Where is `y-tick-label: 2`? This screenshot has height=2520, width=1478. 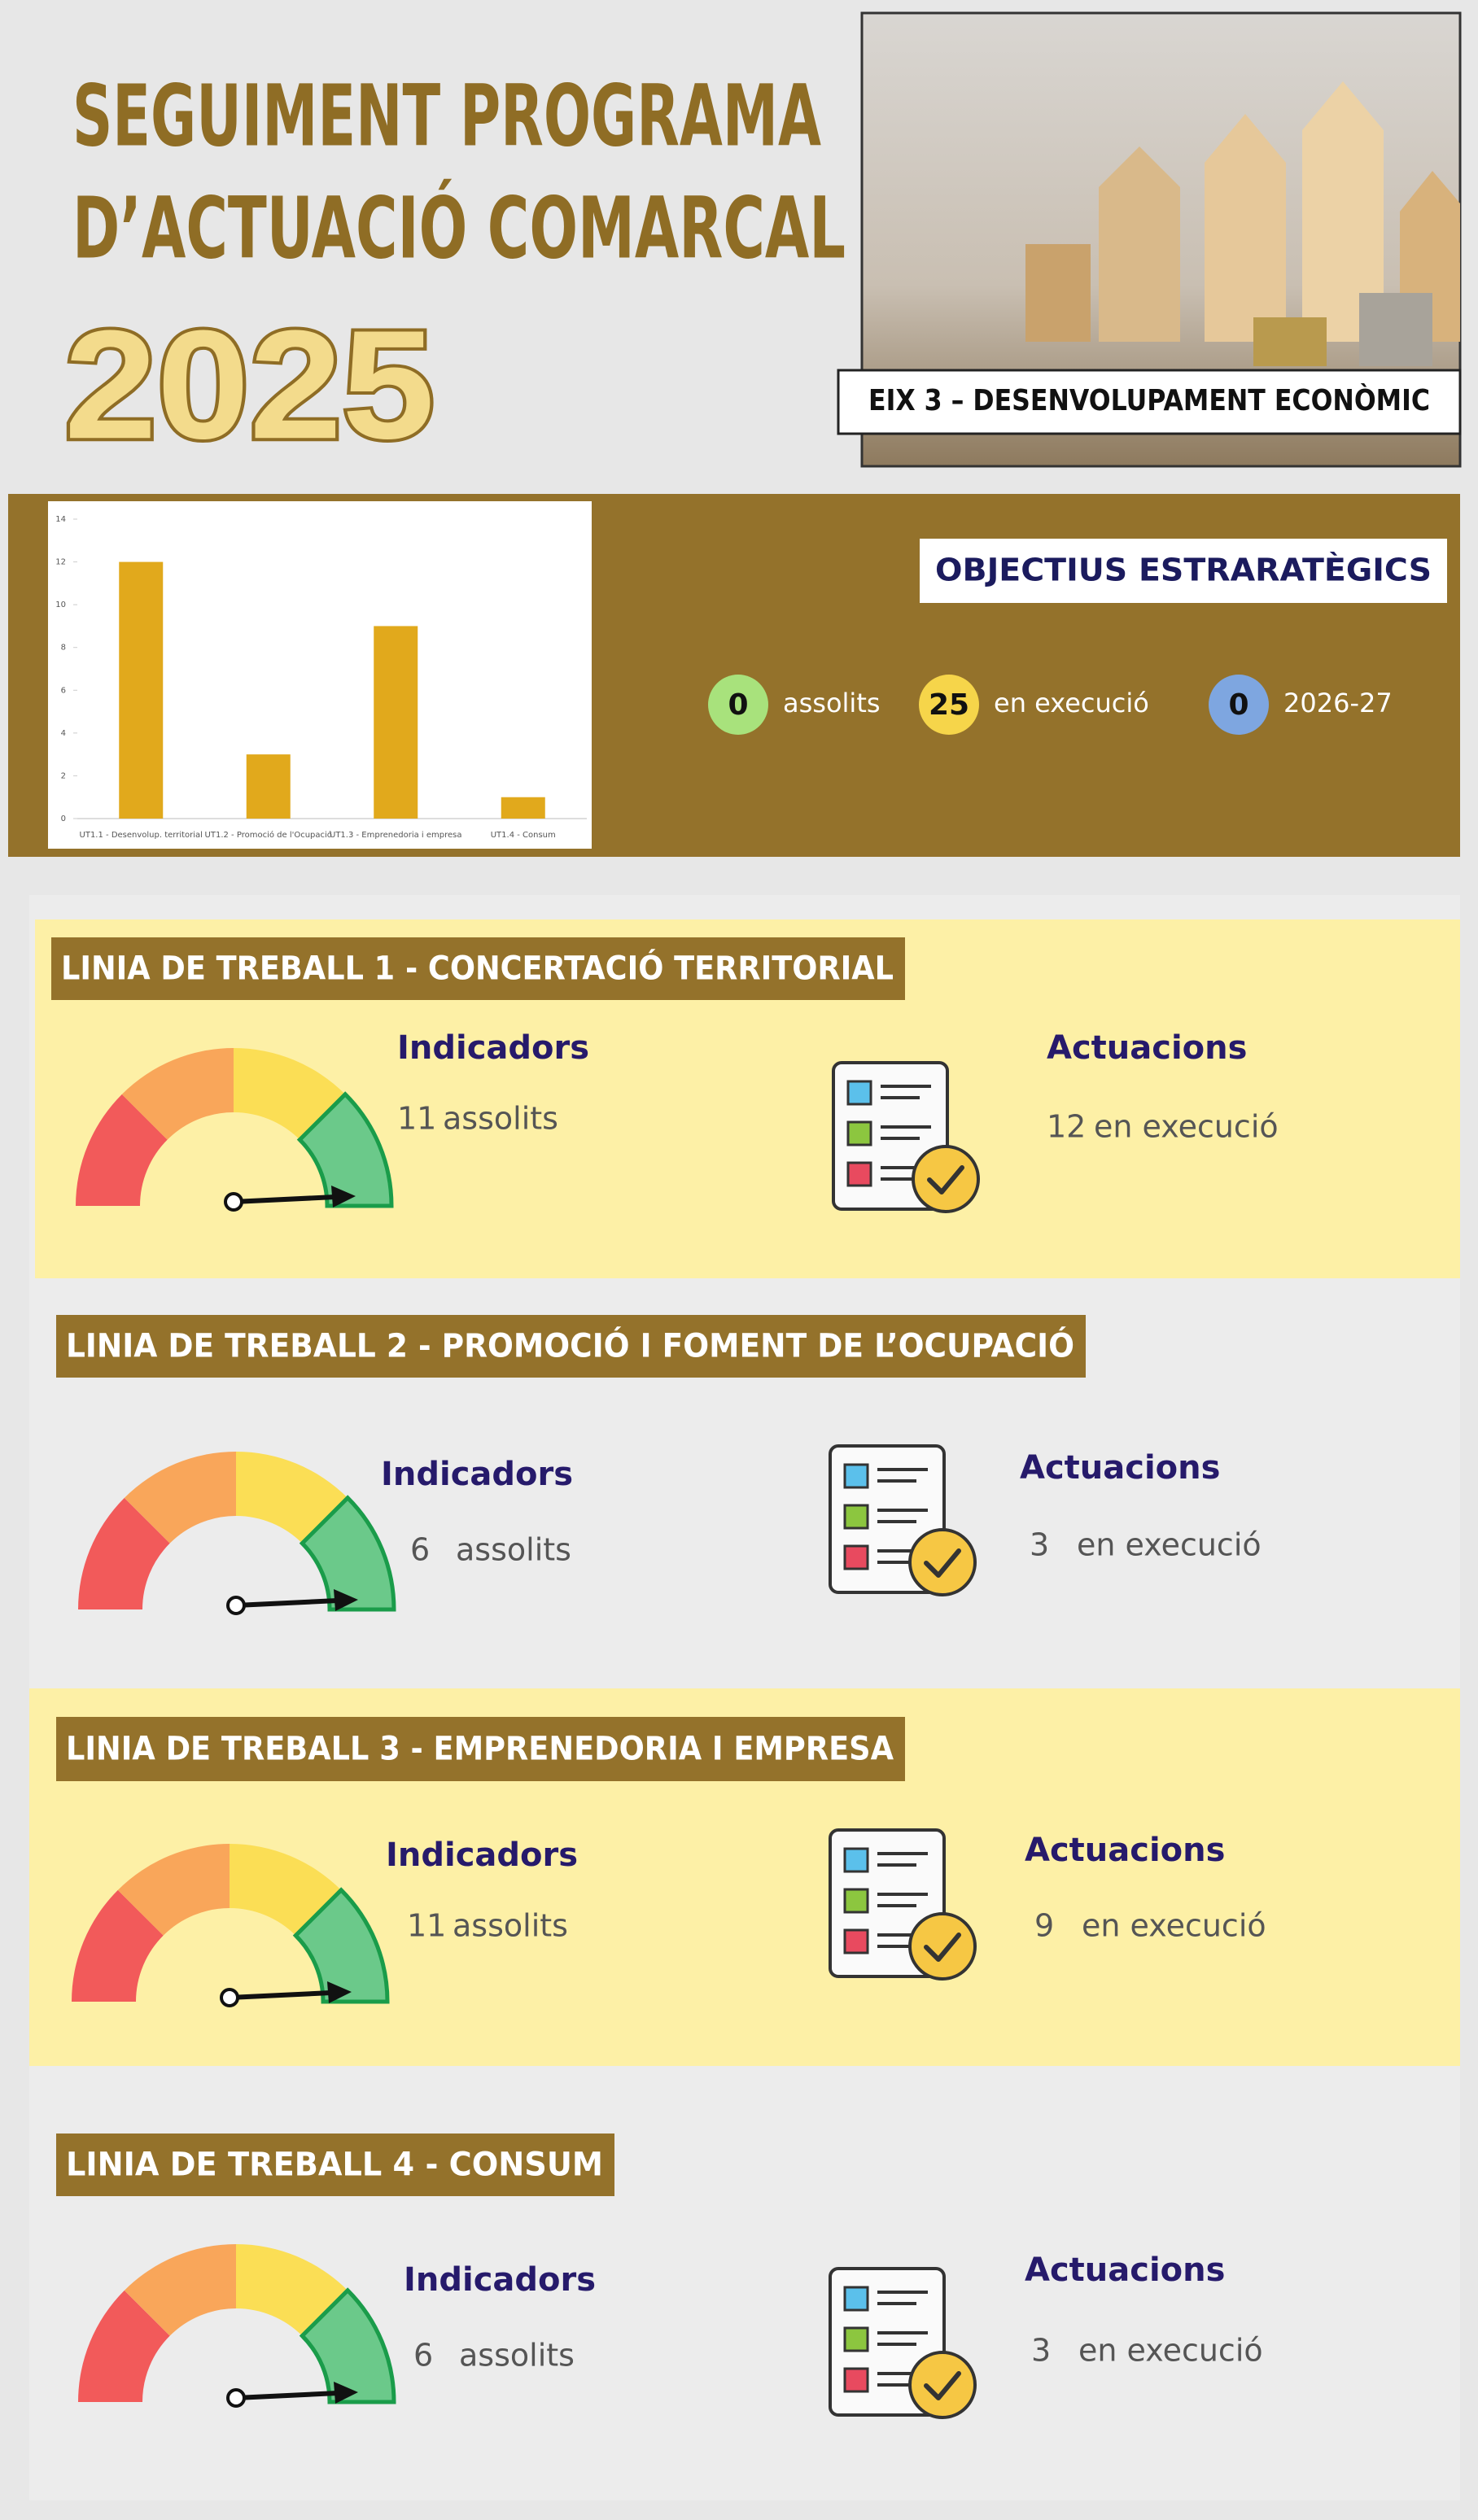 y-tick-label: 2 is located at coordinates (63, 776).